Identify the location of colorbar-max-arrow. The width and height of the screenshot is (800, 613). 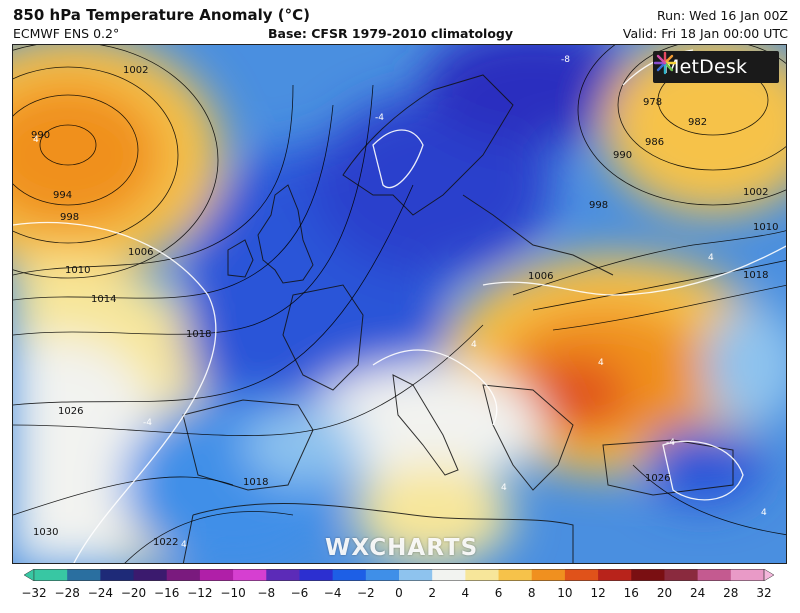
(768, 575).